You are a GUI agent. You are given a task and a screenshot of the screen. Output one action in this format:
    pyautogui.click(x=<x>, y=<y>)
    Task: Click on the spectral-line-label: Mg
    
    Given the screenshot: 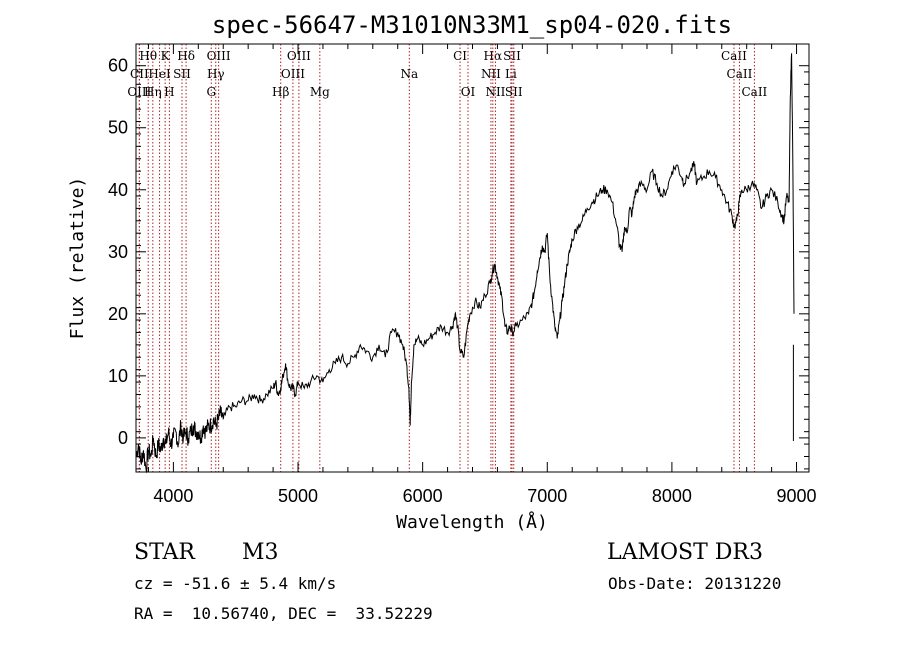 What is the action you would take?
    pyautogui.click(x=320, y=92)
    